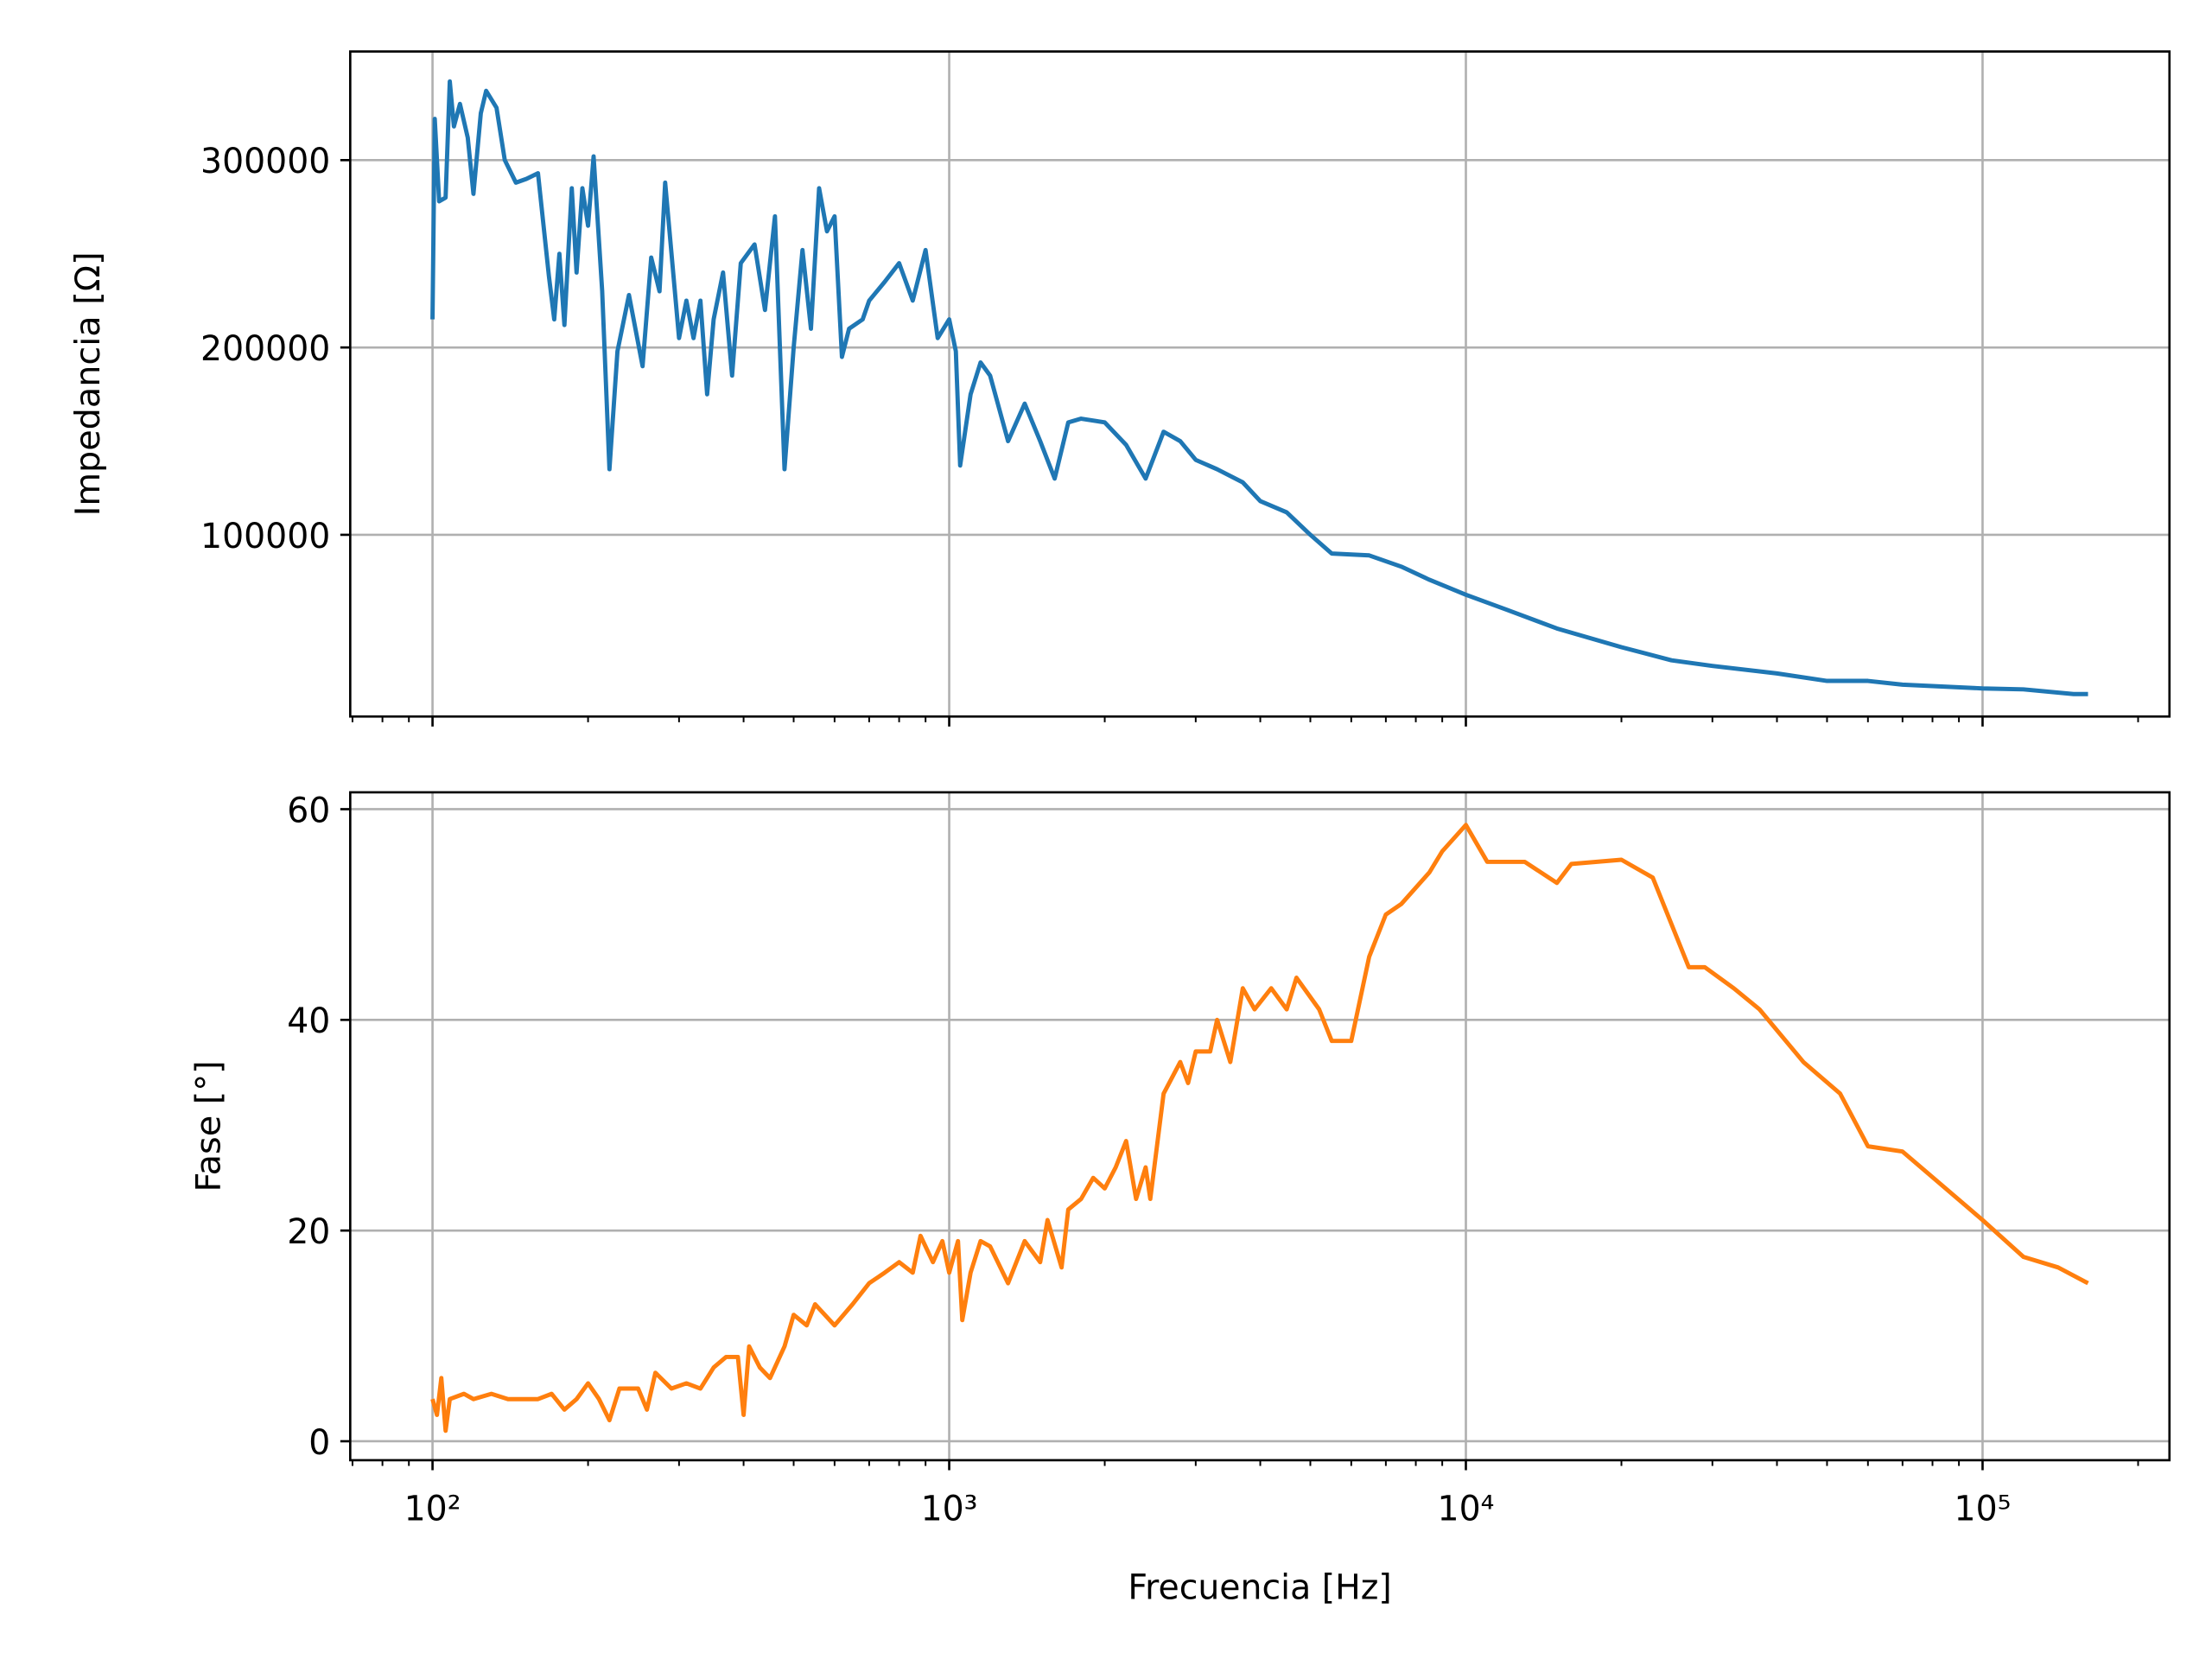  What do you see at coordinates (209, 1126) in the screenshot?
I see `y-axis-label: Fase [°]` at bounding box center [209, 1126].